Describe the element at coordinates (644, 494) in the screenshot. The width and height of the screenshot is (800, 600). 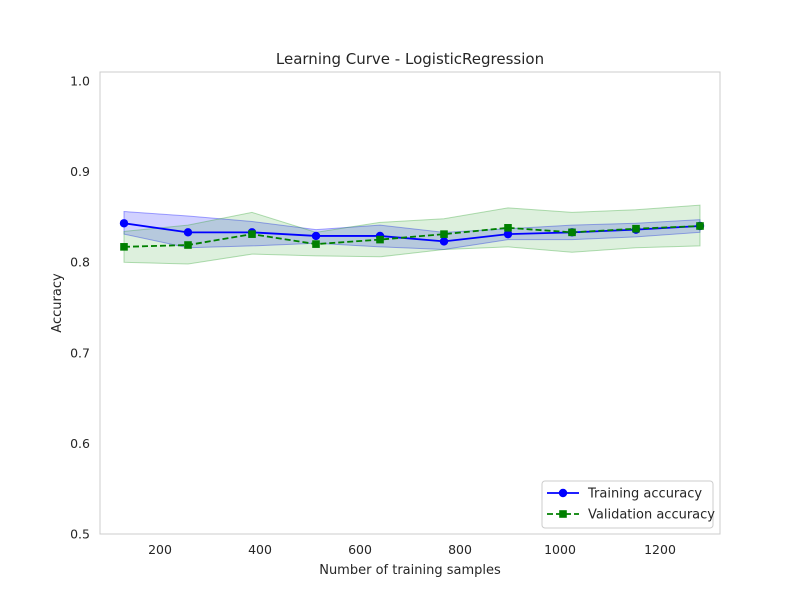
I see `legend-label-training: Training accuracy` at that location.